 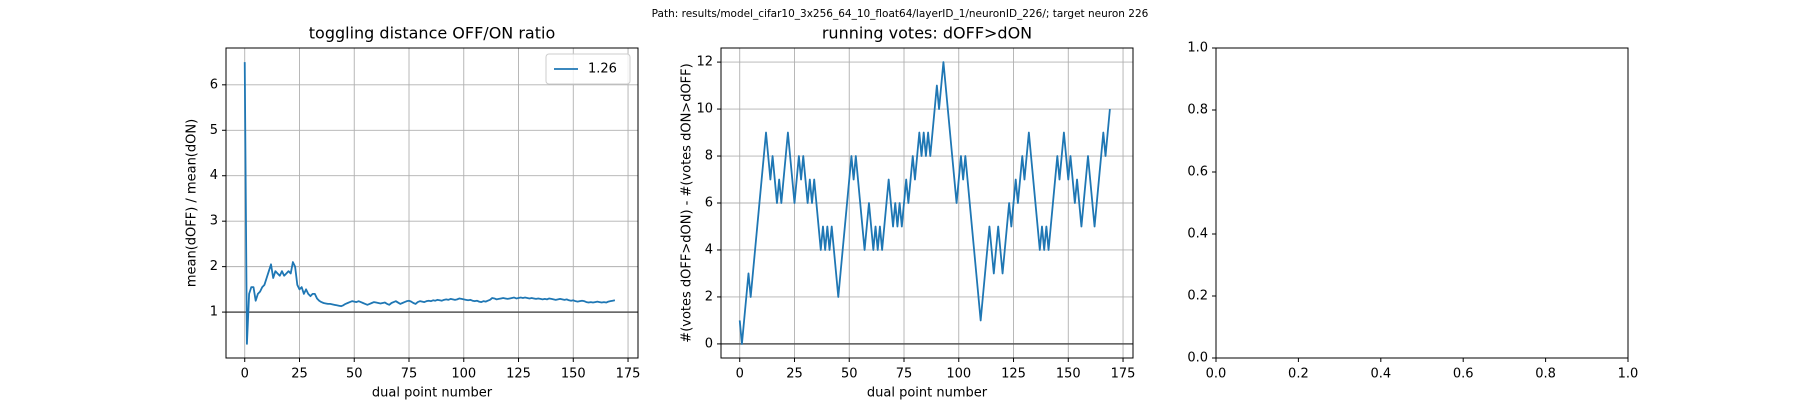 I want to click on legend-box, so click(x=588, y=69).